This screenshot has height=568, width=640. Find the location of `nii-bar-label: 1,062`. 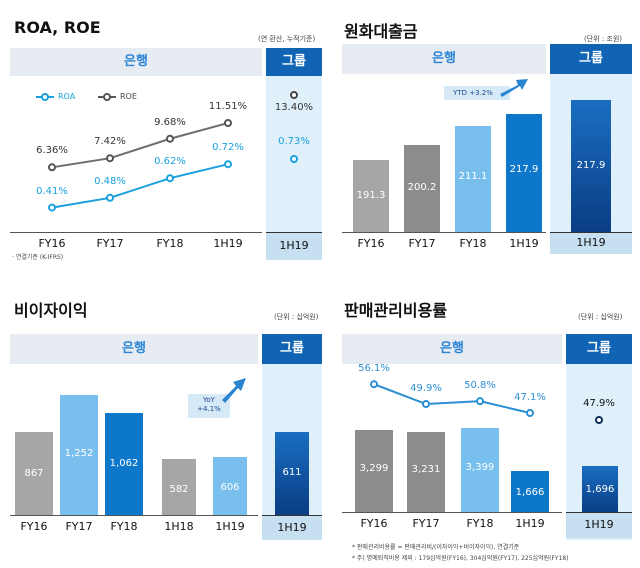

nii-bar-label: 1,062 is located at coordinates (124, 463).